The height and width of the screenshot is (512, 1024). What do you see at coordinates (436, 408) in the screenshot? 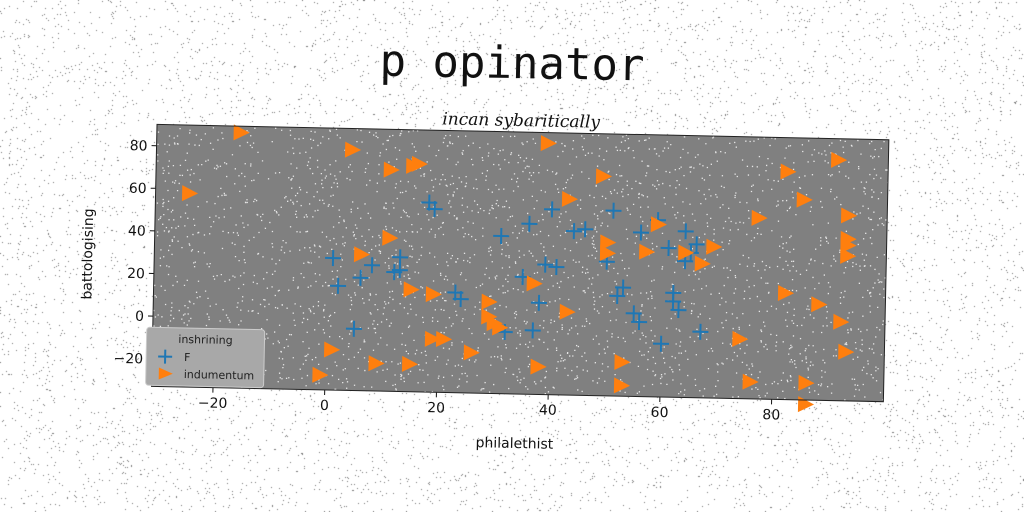
I see `x-tick-label: 20` at bounding box center [436, 408].